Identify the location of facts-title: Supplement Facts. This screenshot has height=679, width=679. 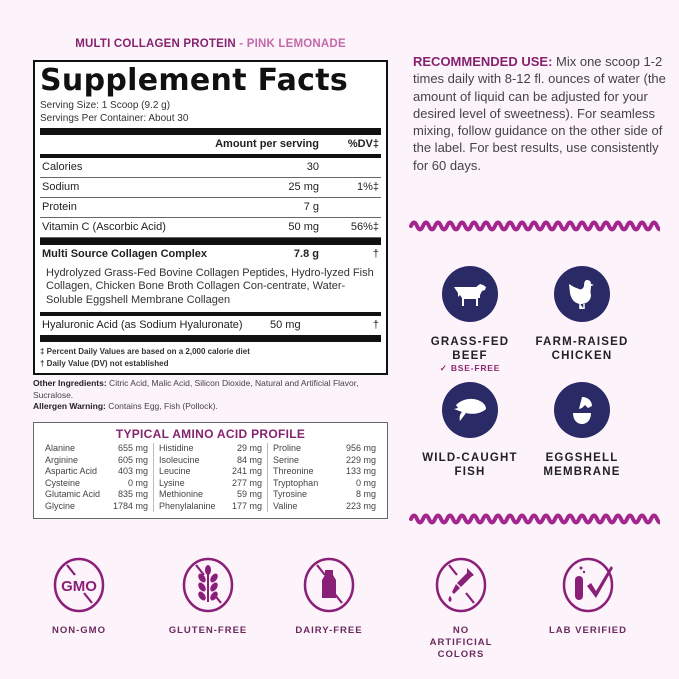
(194, 80).